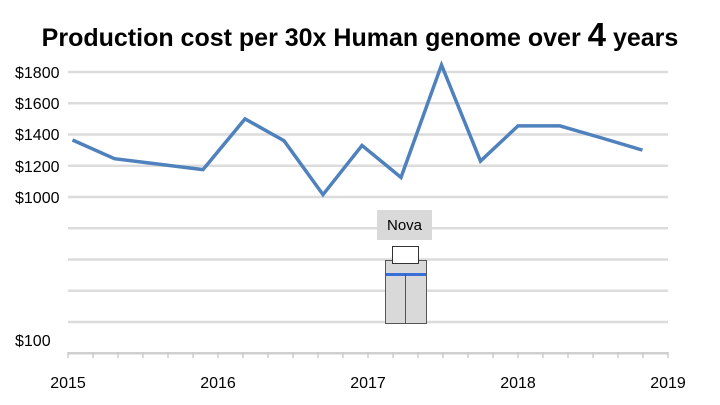  What do you see at coordinates (668, 383) in the screenshot?
I see `x-tick-label: 2019` at bounding box center [668, 383].